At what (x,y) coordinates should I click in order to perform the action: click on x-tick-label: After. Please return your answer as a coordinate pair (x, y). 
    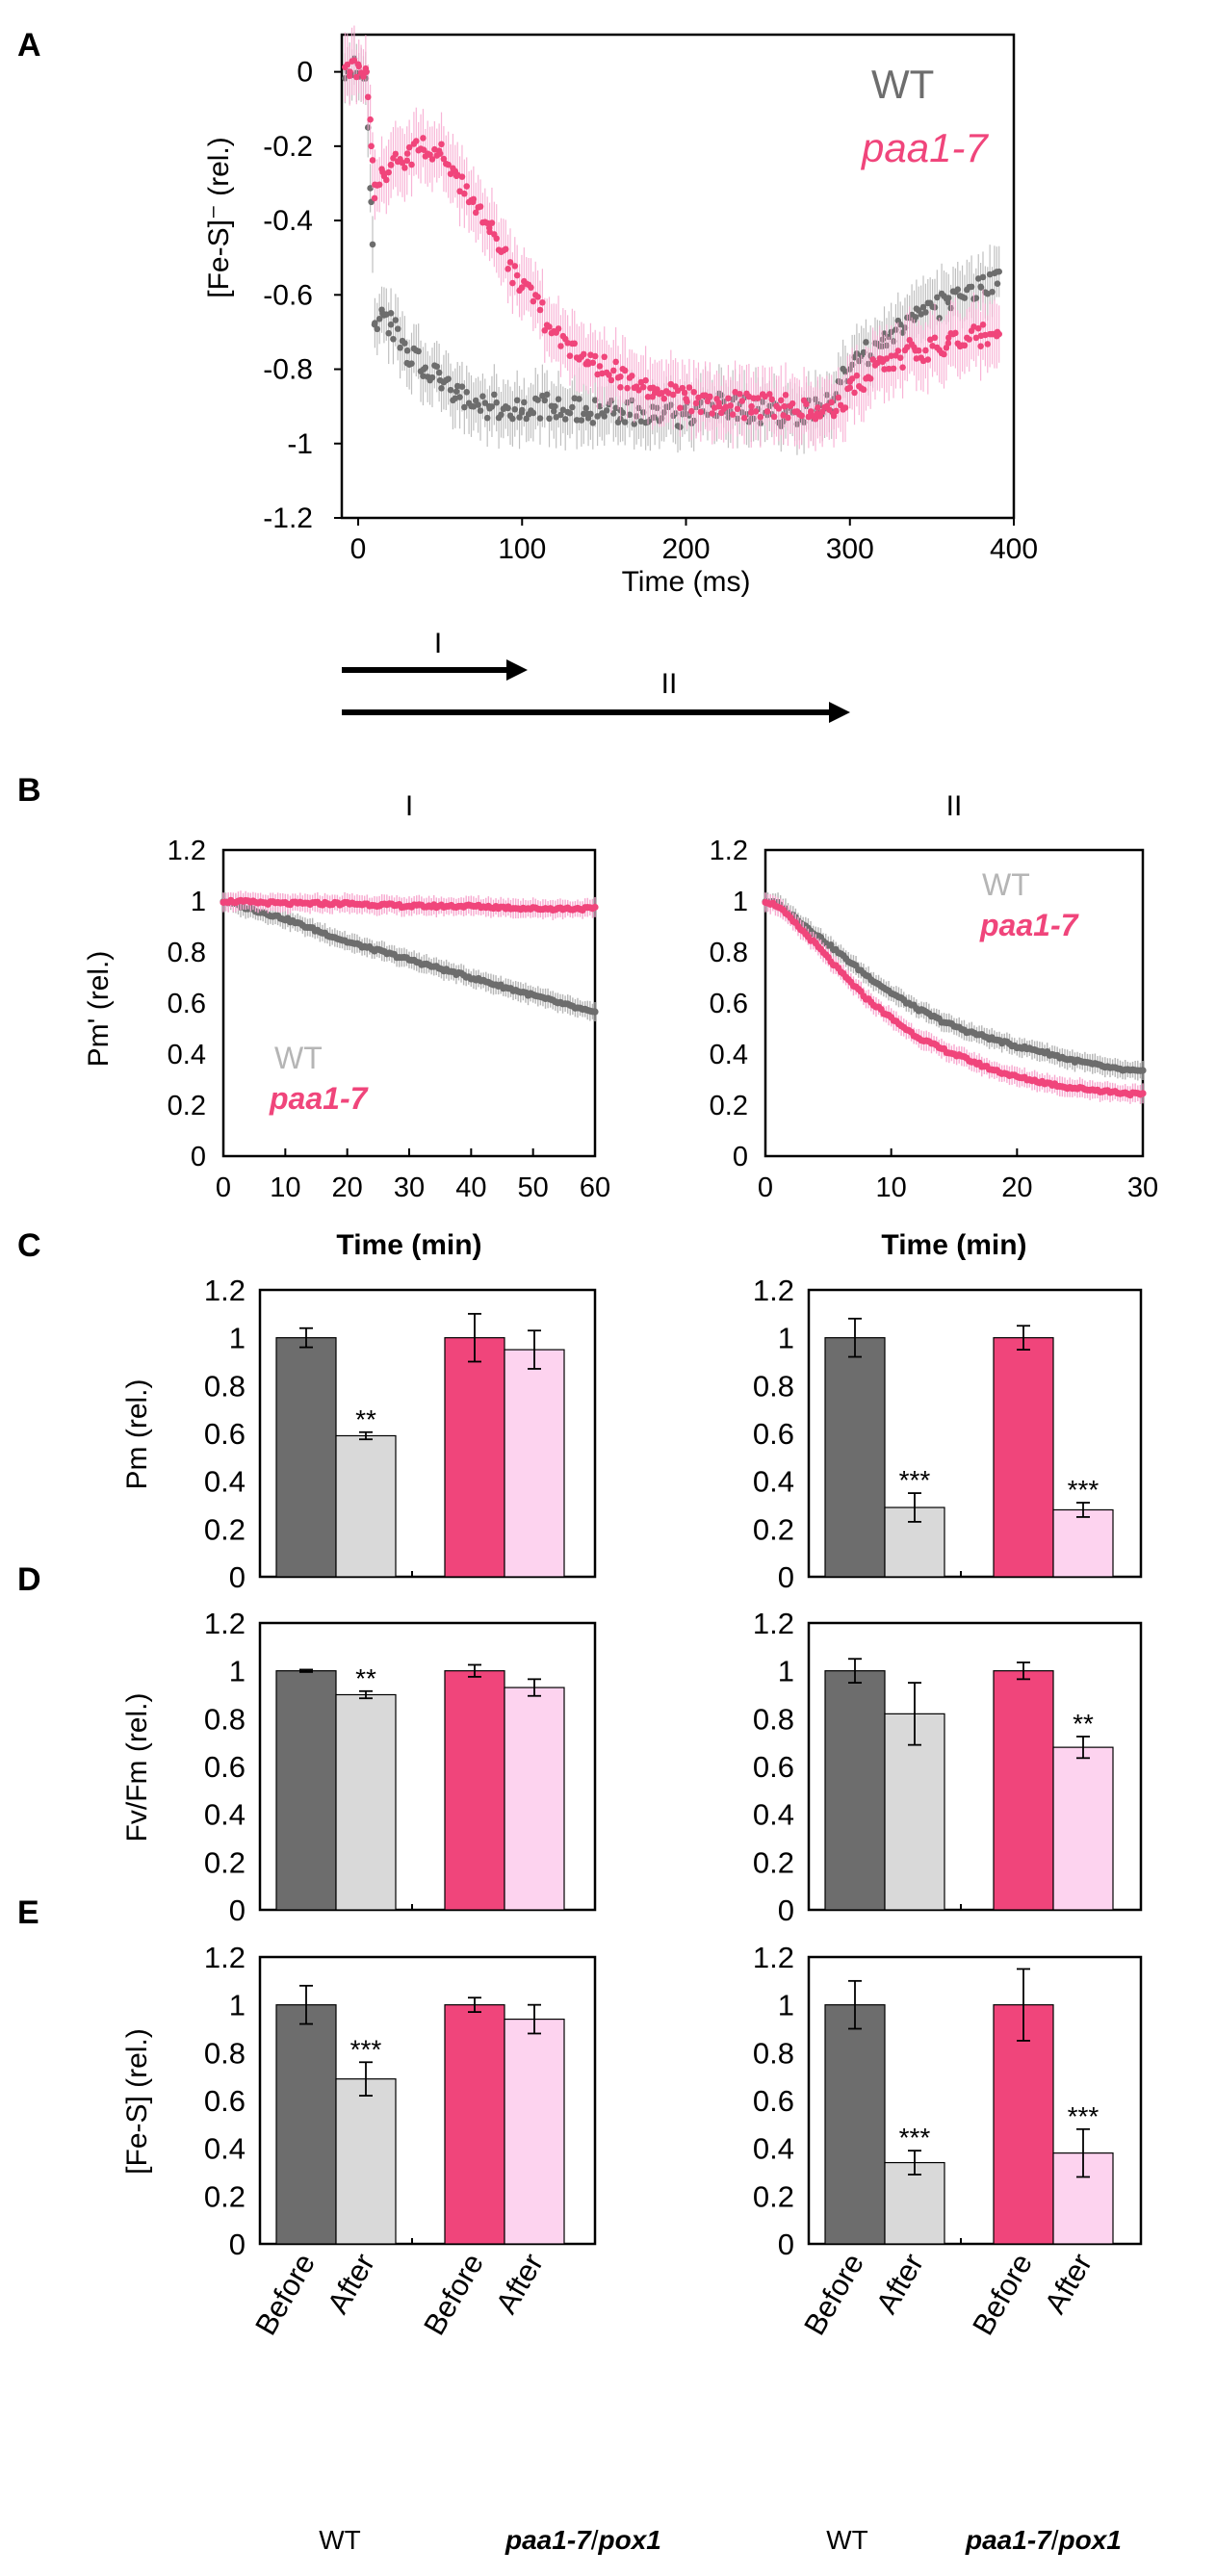
    Looking at the image, I should click on (899, 2283).